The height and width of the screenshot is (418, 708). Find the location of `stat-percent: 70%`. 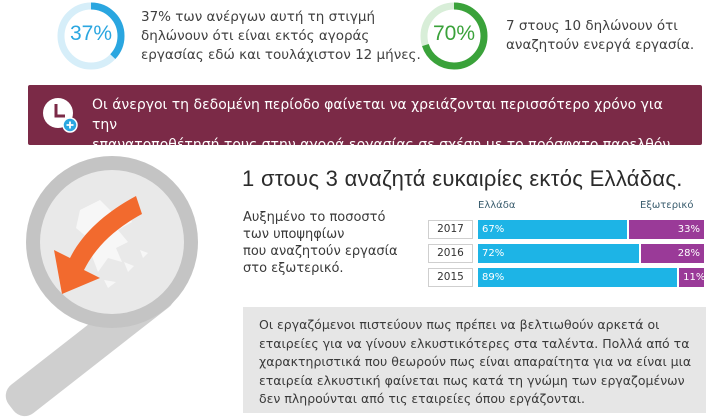

stat-percent: 70% is located at coordinates (454, 33).